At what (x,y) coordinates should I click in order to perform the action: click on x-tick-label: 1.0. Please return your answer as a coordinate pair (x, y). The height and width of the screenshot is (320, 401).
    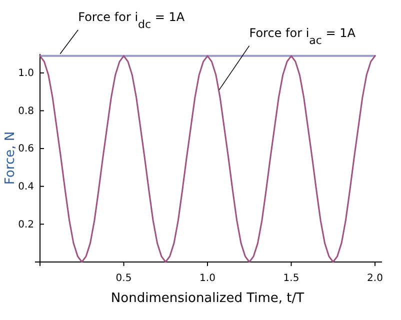
    Looking at the image, I should click on (208, 278).